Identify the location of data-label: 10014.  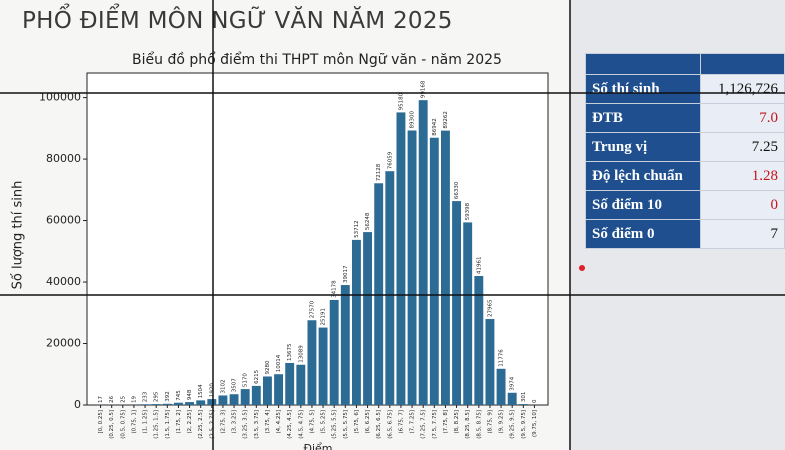
(279, 363).